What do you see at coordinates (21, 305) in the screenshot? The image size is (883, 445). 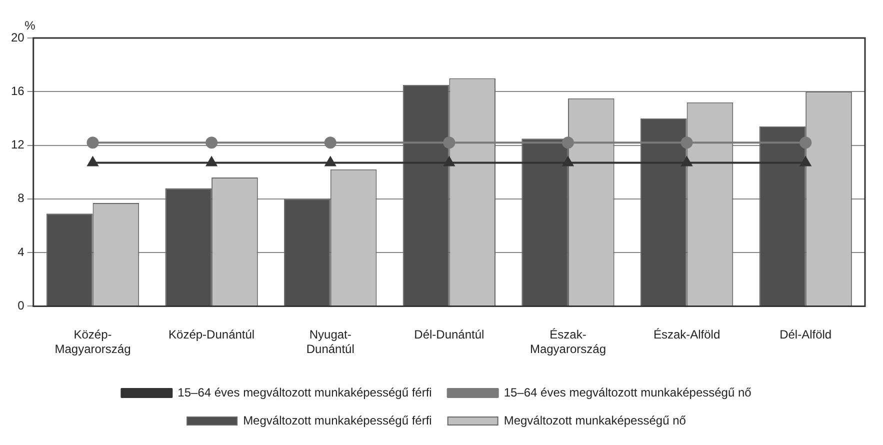 I see `y-tick-label: 0` at bounding box center [21, 305].